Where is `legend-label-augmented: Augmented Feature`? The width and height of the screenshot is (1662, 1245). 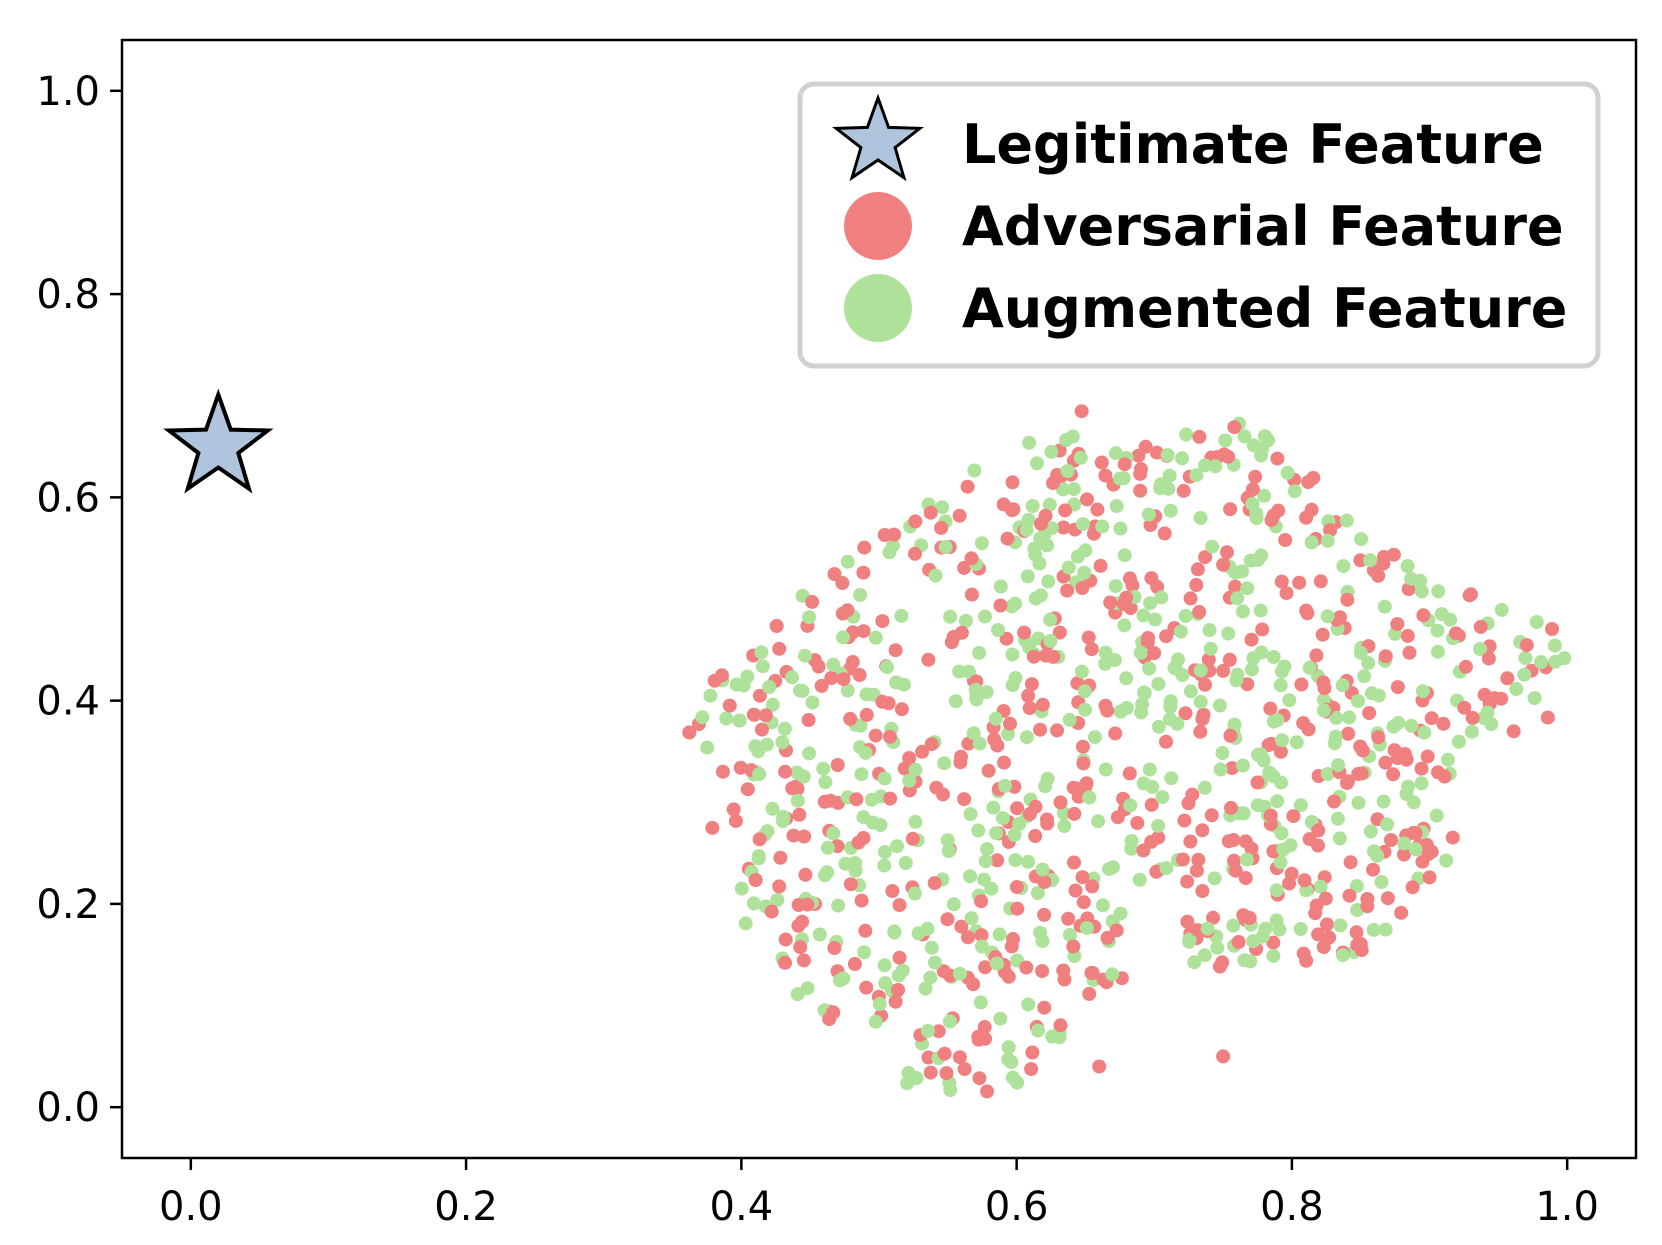
legend-label-augmented: Augmented Feature is located at coordinates (1264, 308).